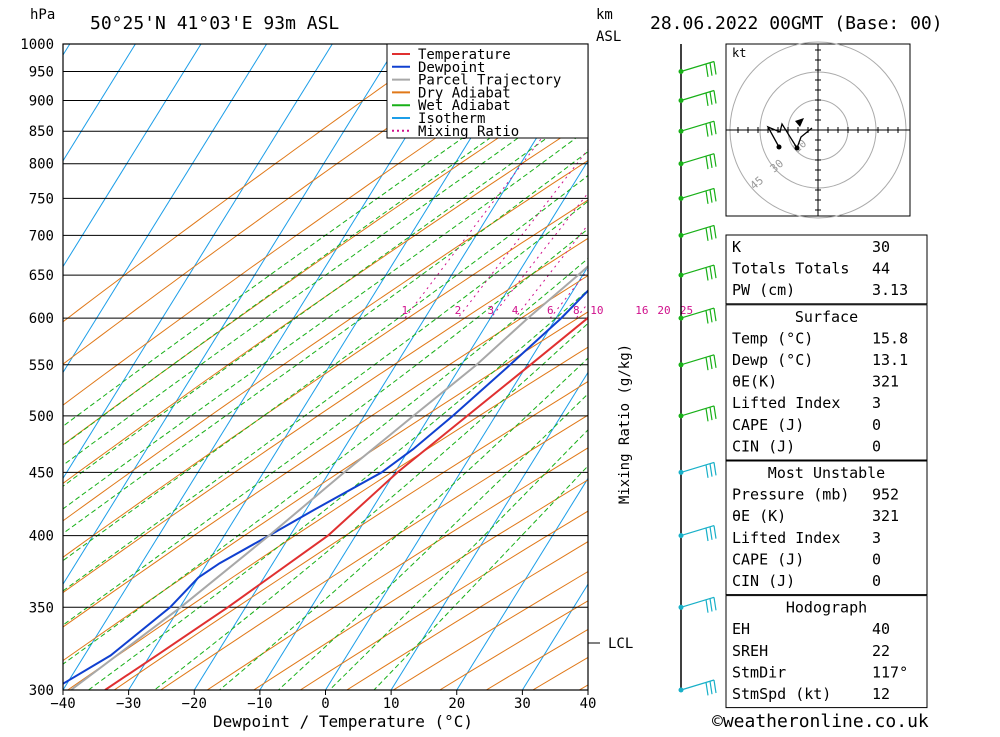 This screenshot has height=737, width=1000. I want to click on most-unstable-row-value: 321, so click(885, 516).